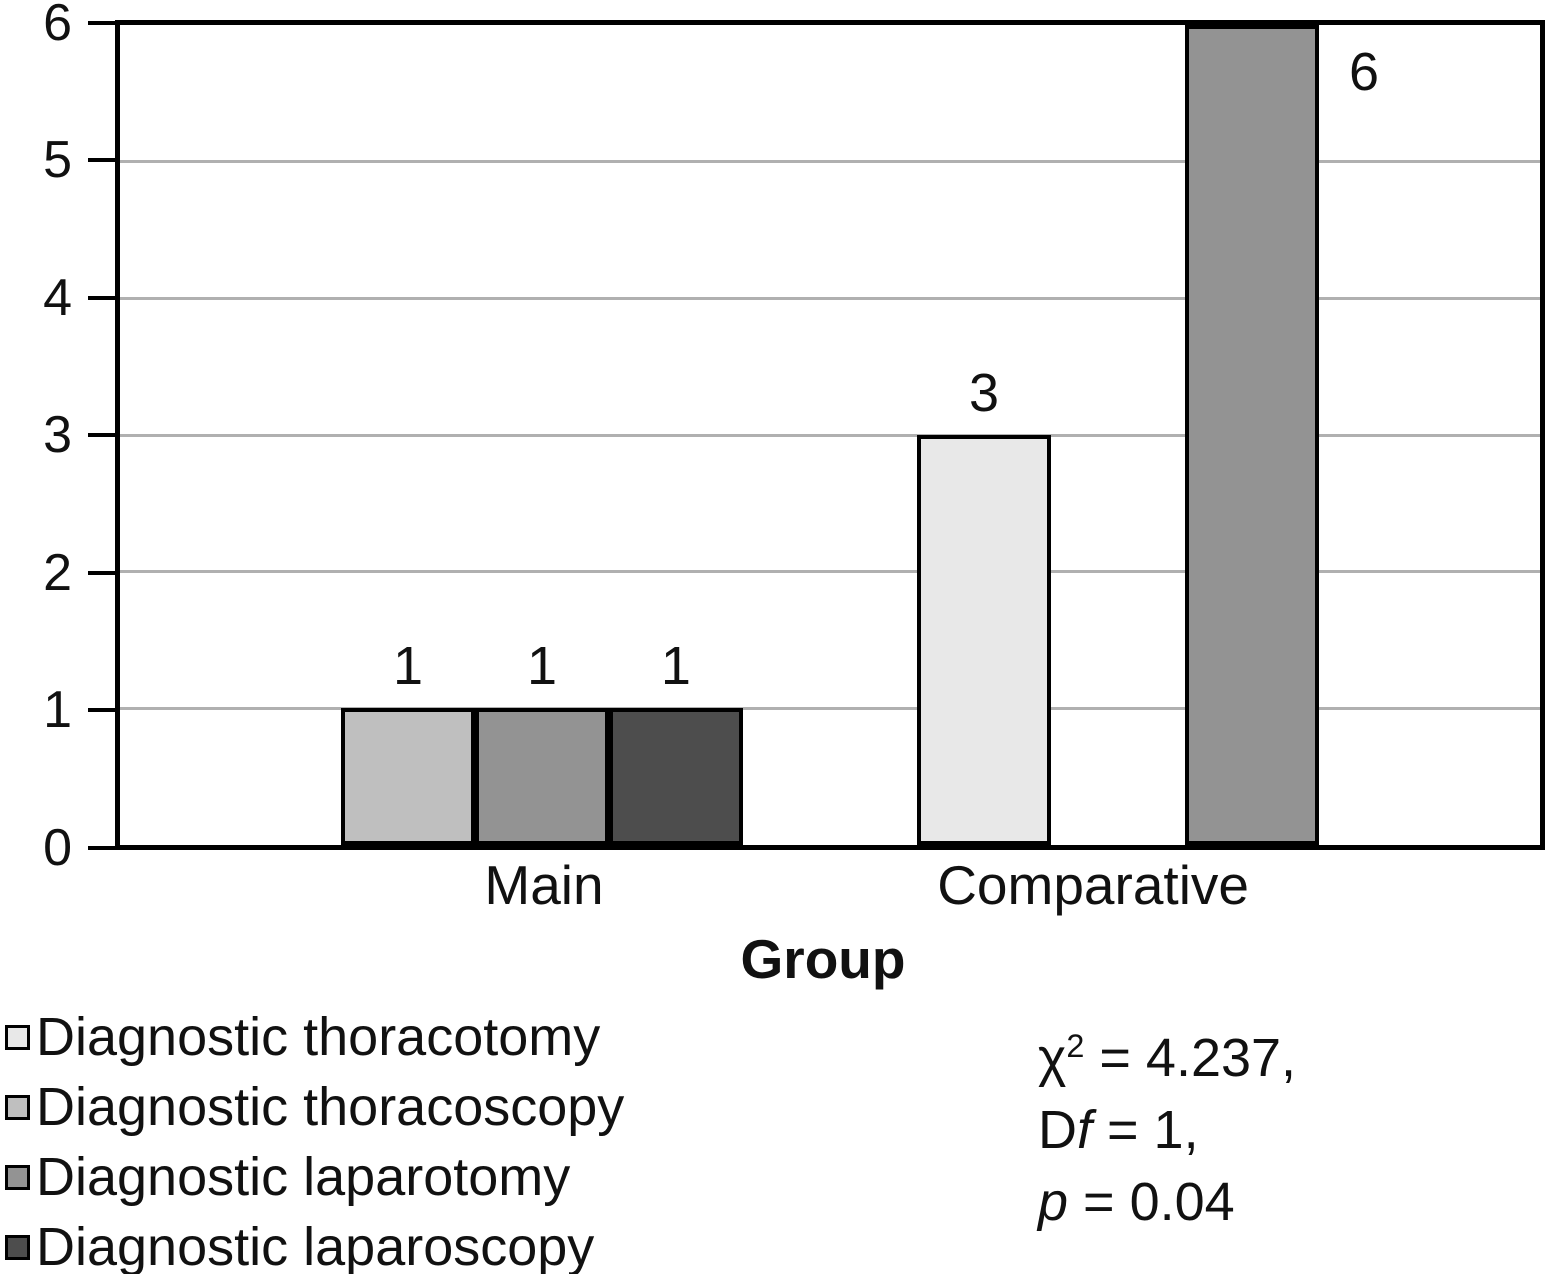  Describe the element at coordinates (330, 1107) in the screenshot. I see `legend-label: Diagnostic thoracoscopy` at that location.